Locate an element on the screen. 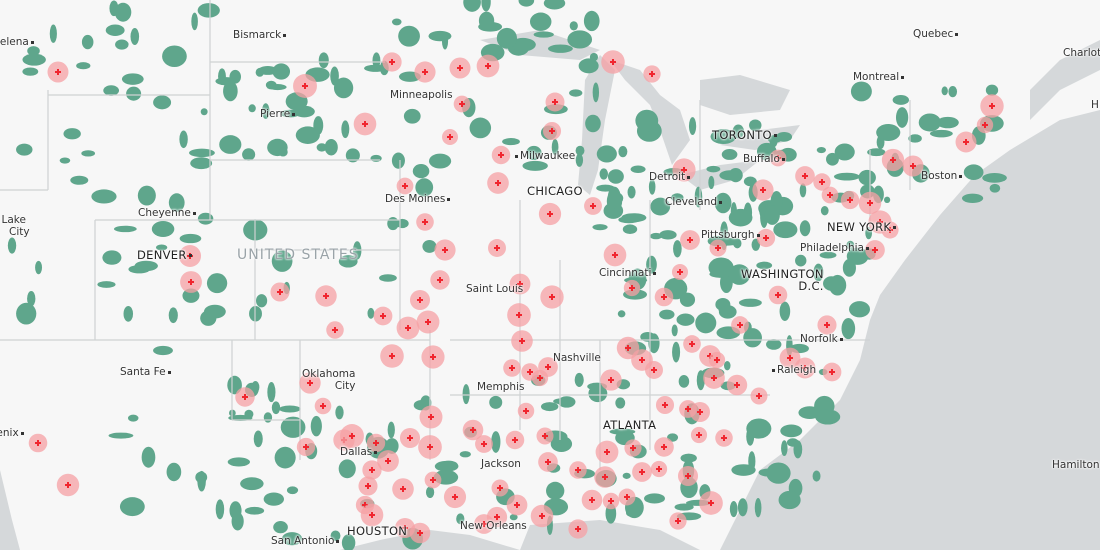 The height and width of the screenshot is (550, 1100). city-label-minneapolis: Minneapolis is located at coordinates (421, 95).